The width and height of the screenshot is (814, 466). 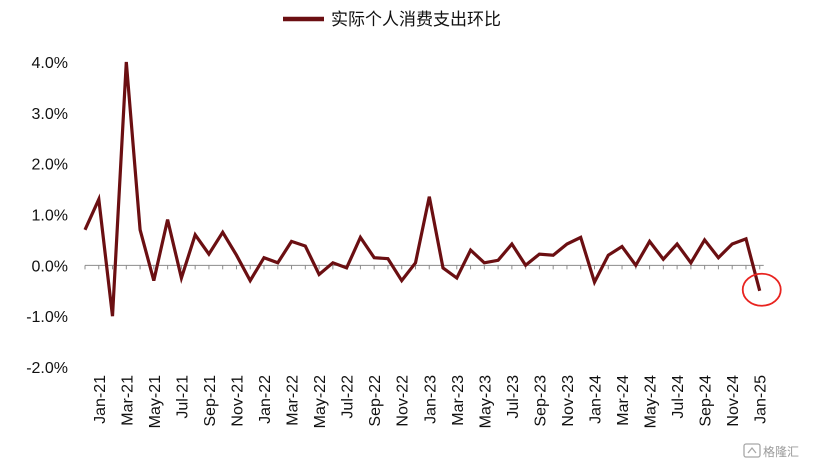 What do you see at coordinates (127, 400) in the screenshot?
I see `x-tick-label: Mar-21` at bounding box center [127, 400].